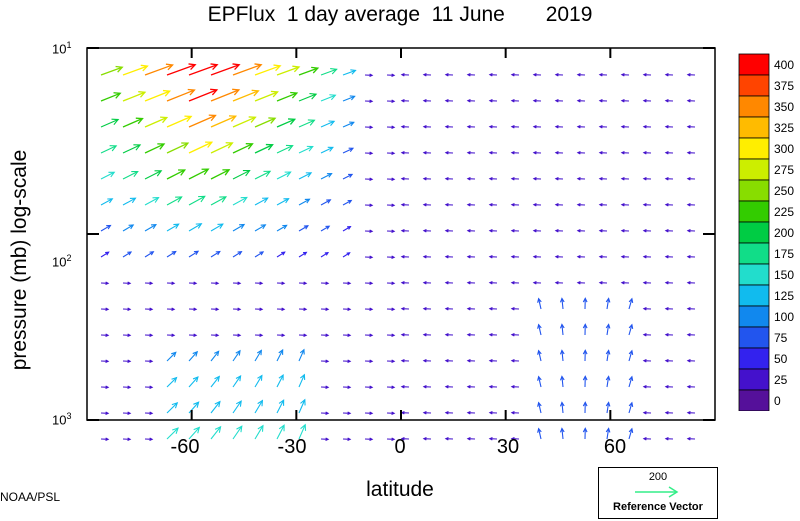 This screenshot has height=521, width=800. Describe the element at coordinates (754, 232) in the screenshot. I see `colorbar` at that location.